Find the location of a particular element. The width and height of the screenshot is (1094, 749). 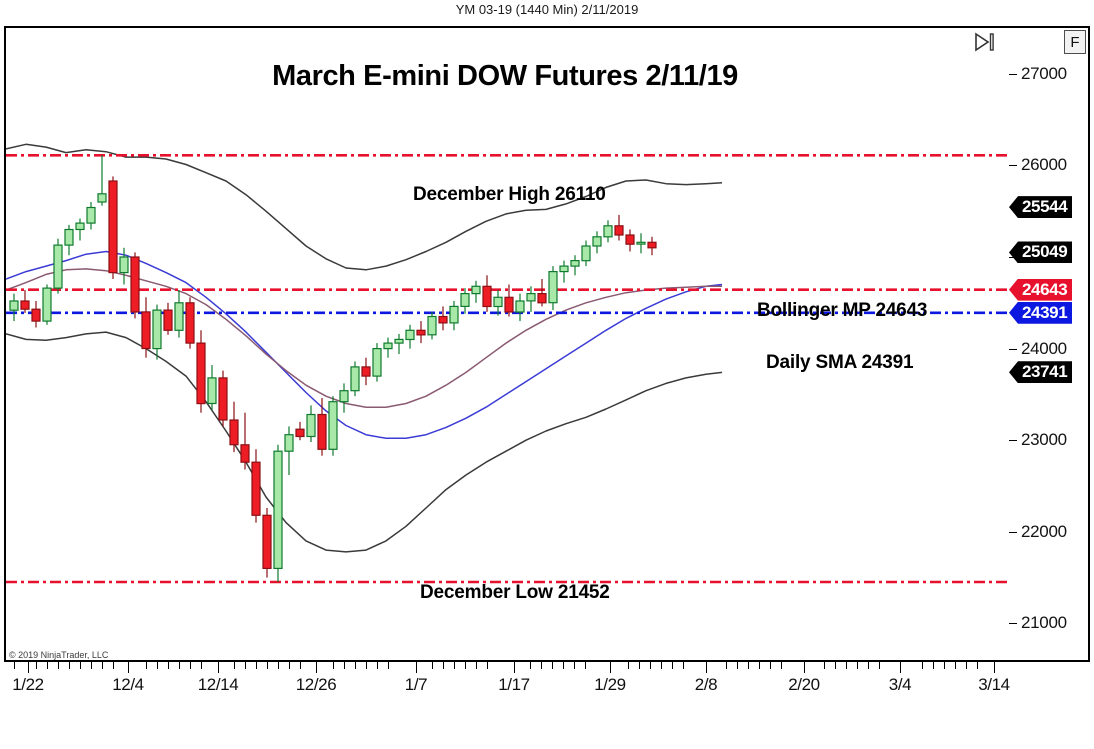

time-tick-label: 2/8 is located at coordinates (706, 684).